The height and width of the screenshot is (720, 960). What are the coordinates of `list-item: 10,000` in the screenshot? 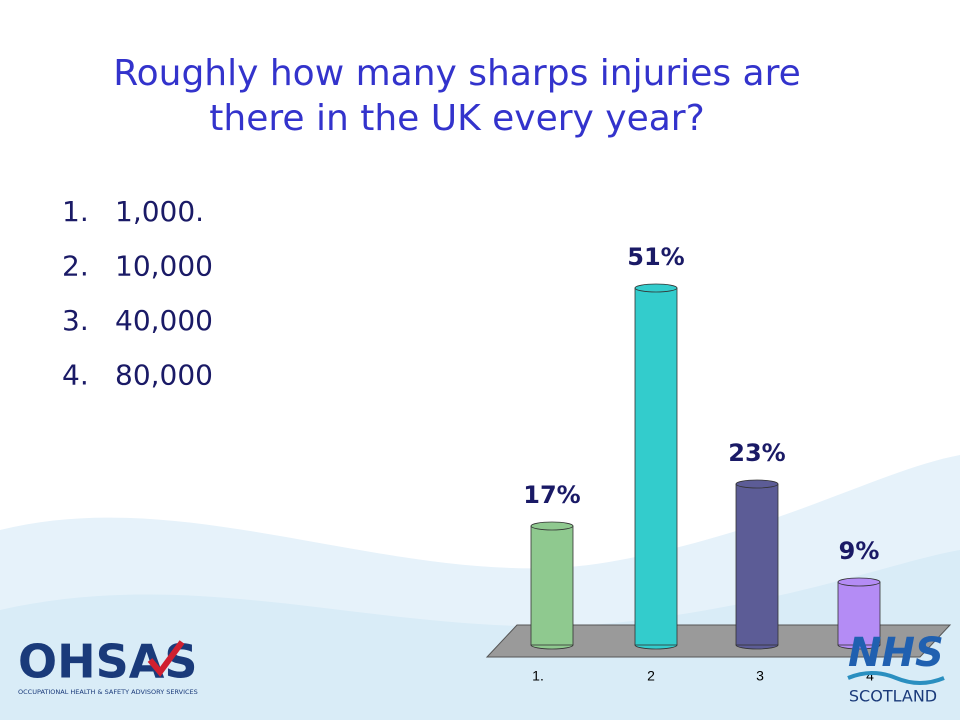 It's located at (164, 266).